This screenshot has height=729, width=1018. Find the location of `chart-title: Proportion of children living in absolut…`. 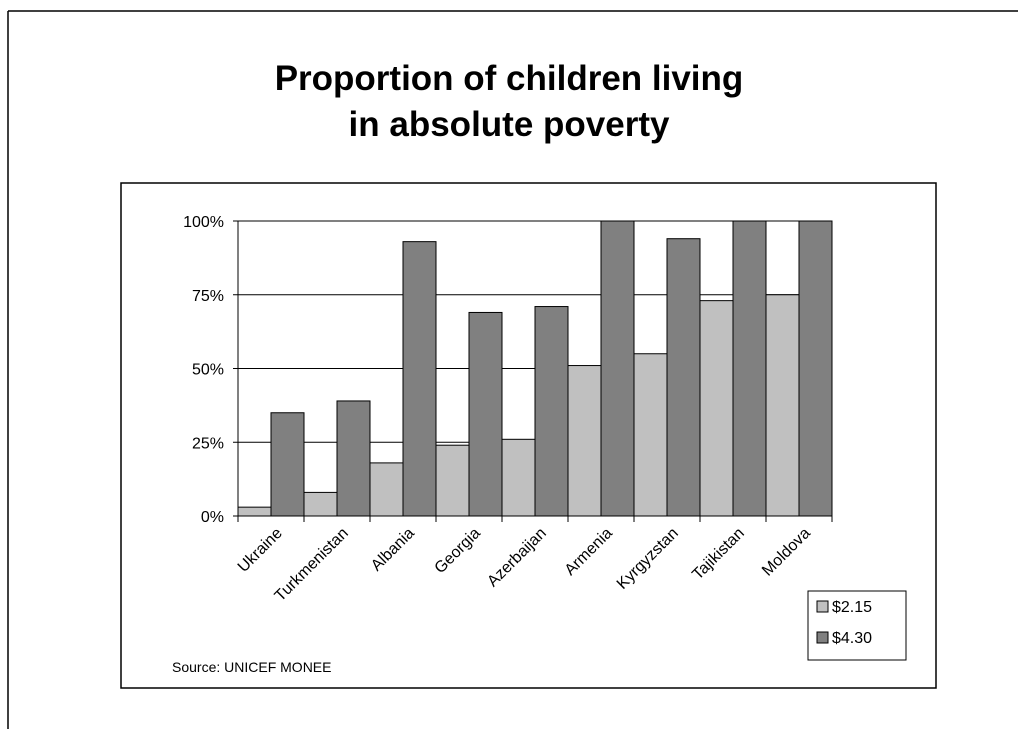

chart-title: Proportion of children living in absolut… is located at coordinates (509, 102).